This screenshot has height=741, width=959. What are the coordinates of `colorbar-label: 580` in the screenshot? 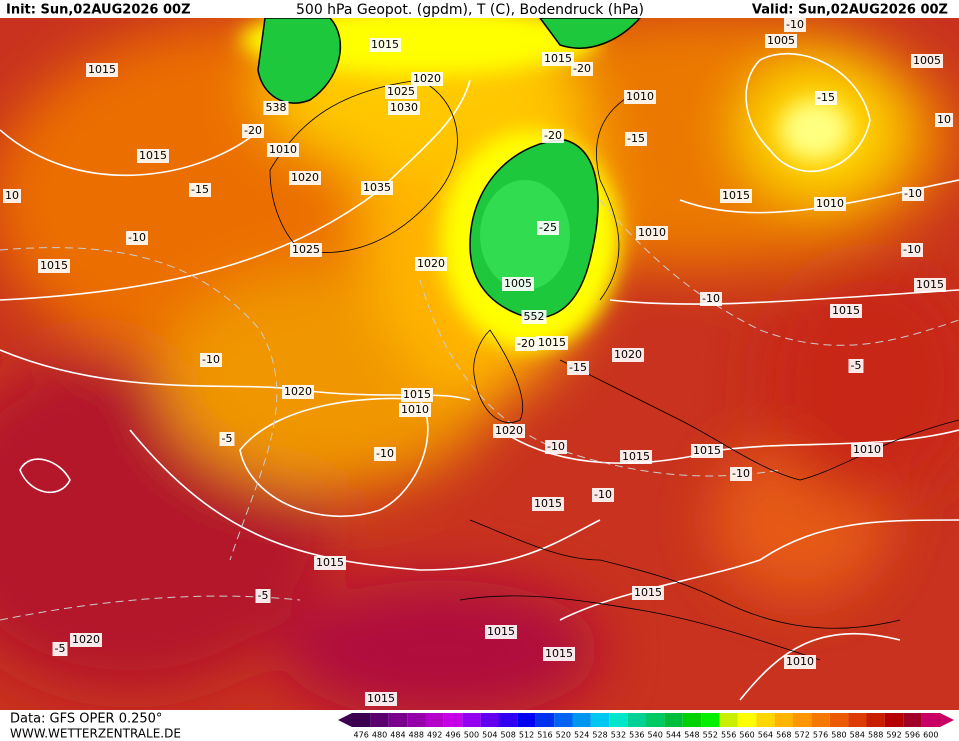 It's located at (838, 735).